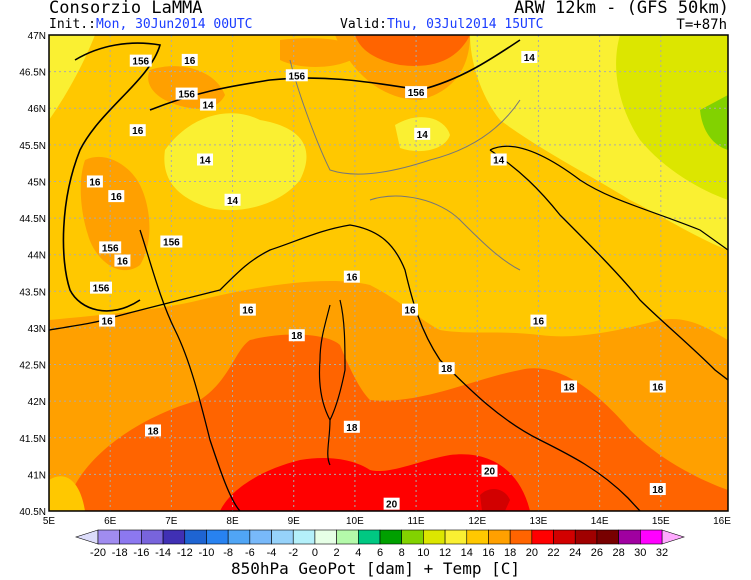 The image size is (751, 580). Describe the element at coordinates (185, 553) in the screenshot. I see `colorbar-label: -12` at that location.